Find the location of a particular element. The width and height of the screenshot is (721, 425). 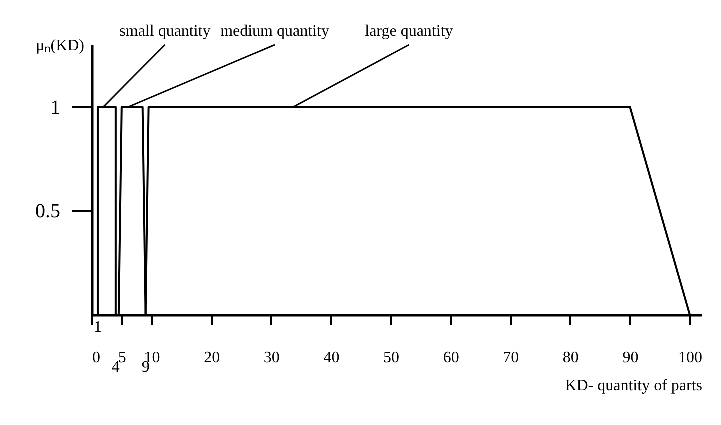

x-tick-label: 5 is located at coordinates (122, 358).